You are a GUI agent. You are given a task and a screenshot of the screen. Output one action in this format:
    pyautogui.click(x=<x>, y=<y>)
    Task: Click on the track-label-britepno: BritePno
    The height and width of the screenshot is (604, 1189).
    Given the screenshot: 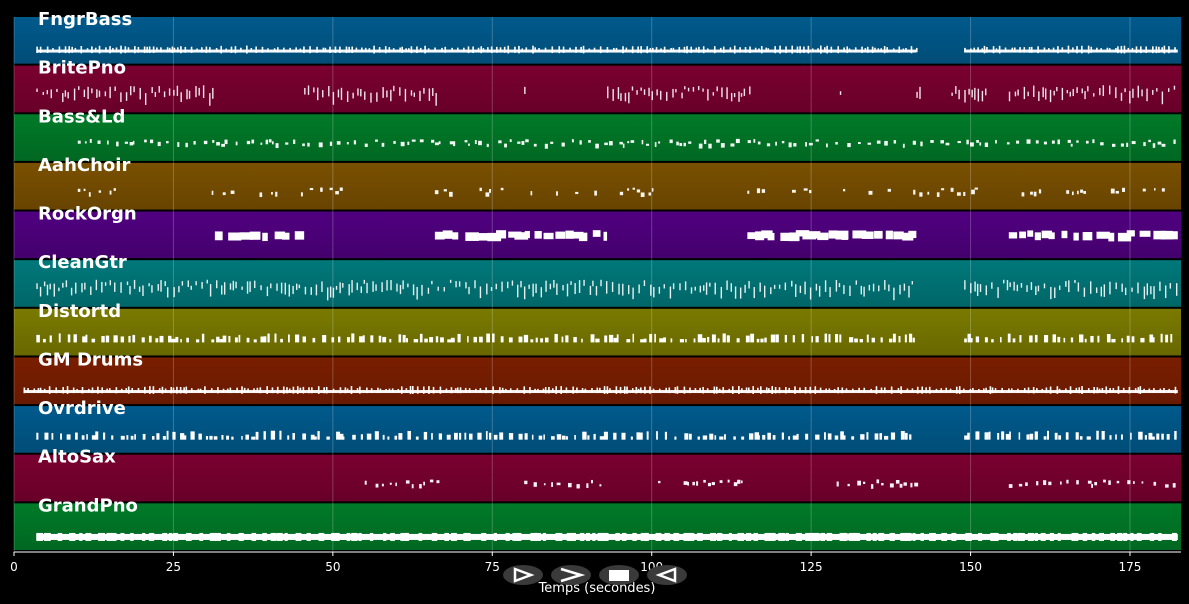 What is the action you would take?
    pyautogui.click(x=82, y=68)
    